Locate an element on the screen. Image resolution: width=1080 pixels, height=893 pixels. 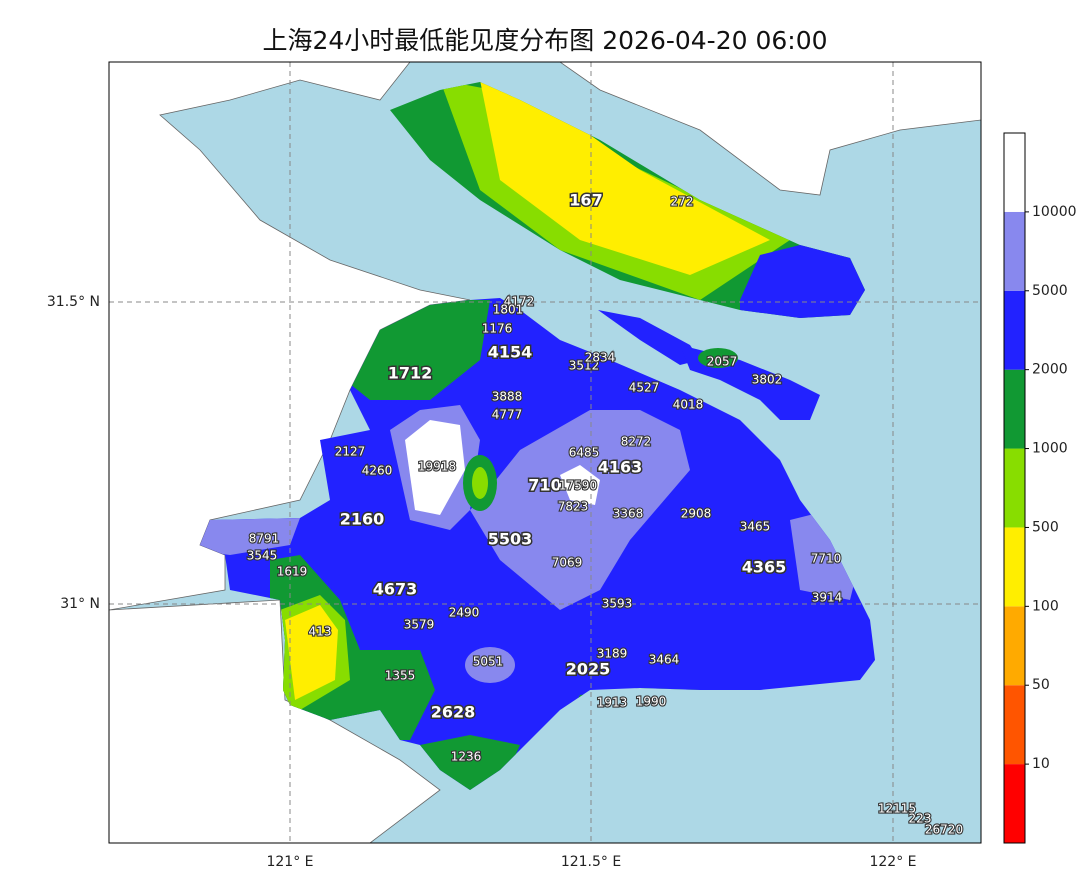
station-label: 2628 is located at coordinates (453, 712).